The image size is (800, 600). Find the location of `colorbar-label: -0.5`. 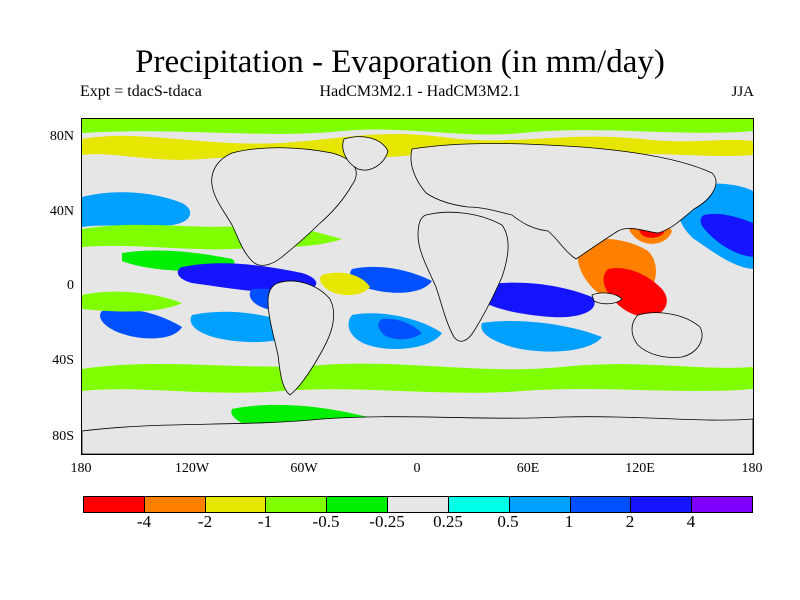

colorbar-label: -0.5 is located at coordinates (326, 521).